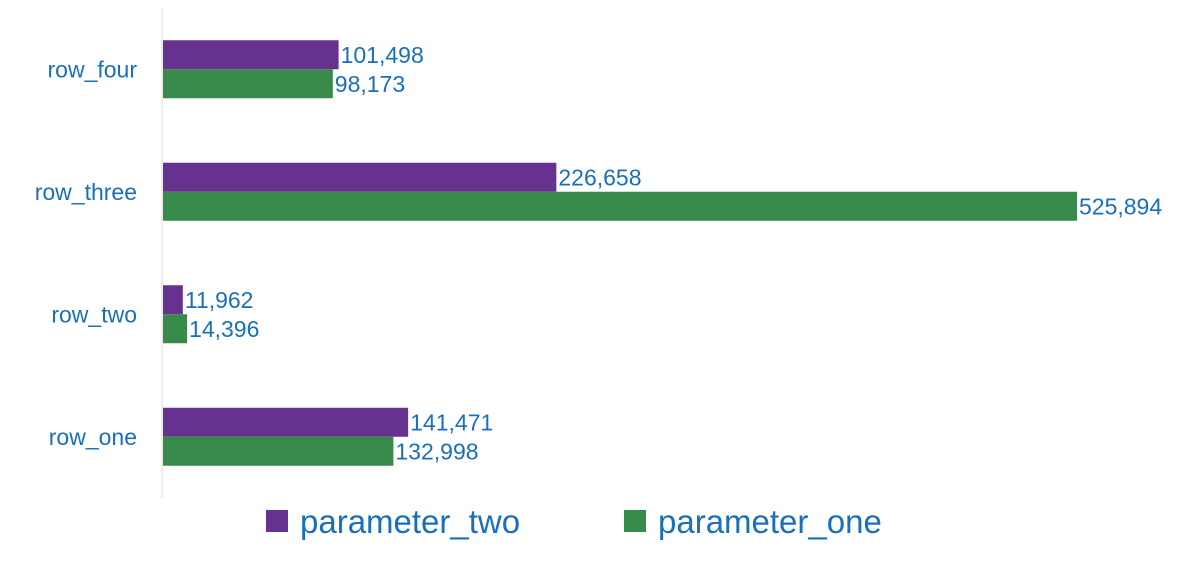 This screenshot has width=1191, height=570. What do you see at coordinates (599, 177) in the screenshot?
I see `data-label-parameter_two-row_three: 226,658` at bounding box center [599, 177].